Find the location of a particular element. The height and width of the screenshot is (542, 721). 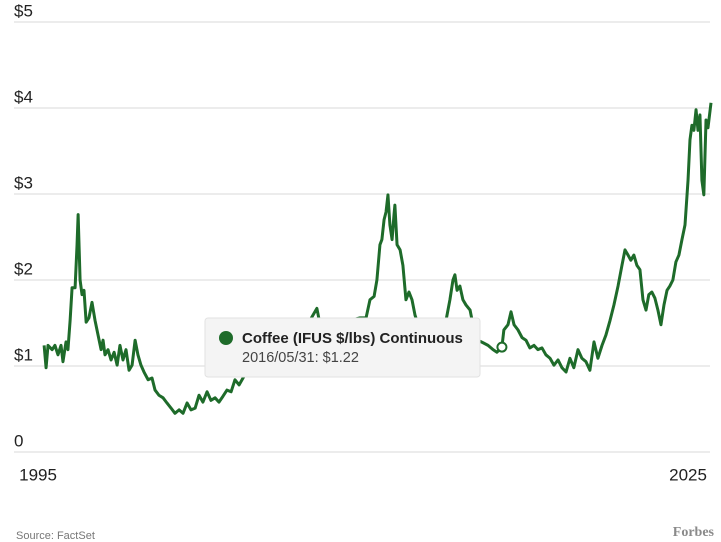

x-tick-label: 2025 is located at coordinates (688, 474).